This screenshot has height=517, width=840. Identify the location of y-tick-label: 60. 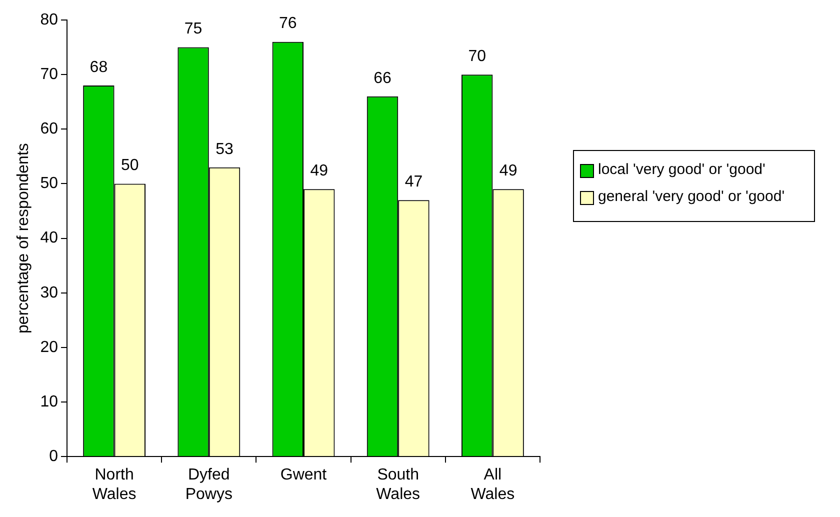
(49, 129).